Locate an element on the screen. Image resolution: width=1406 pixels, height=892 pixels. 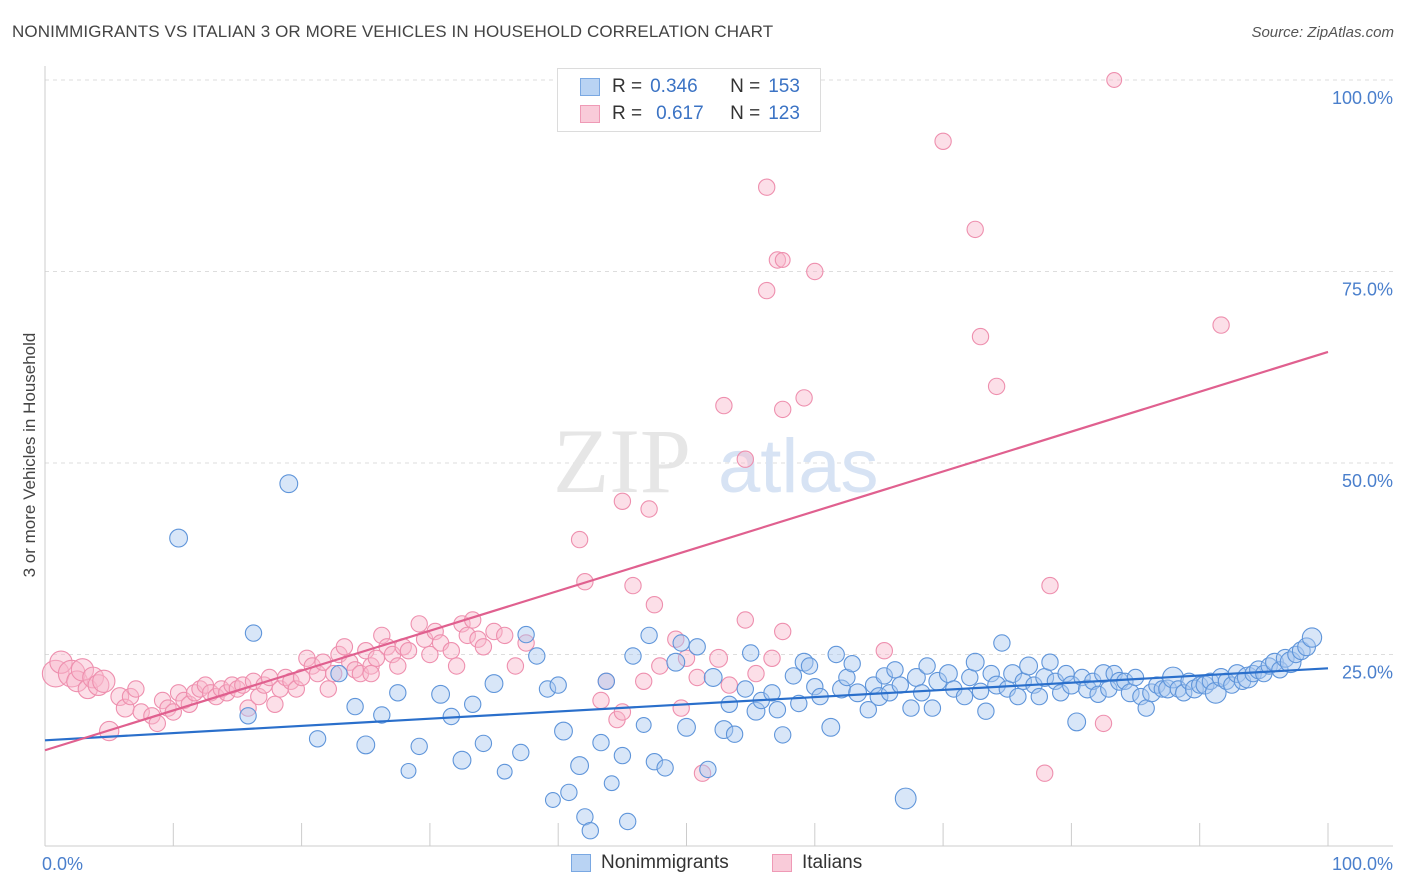
y-axis-label: 3 or more Vehicles in Household is located at coordinates (29, 455).